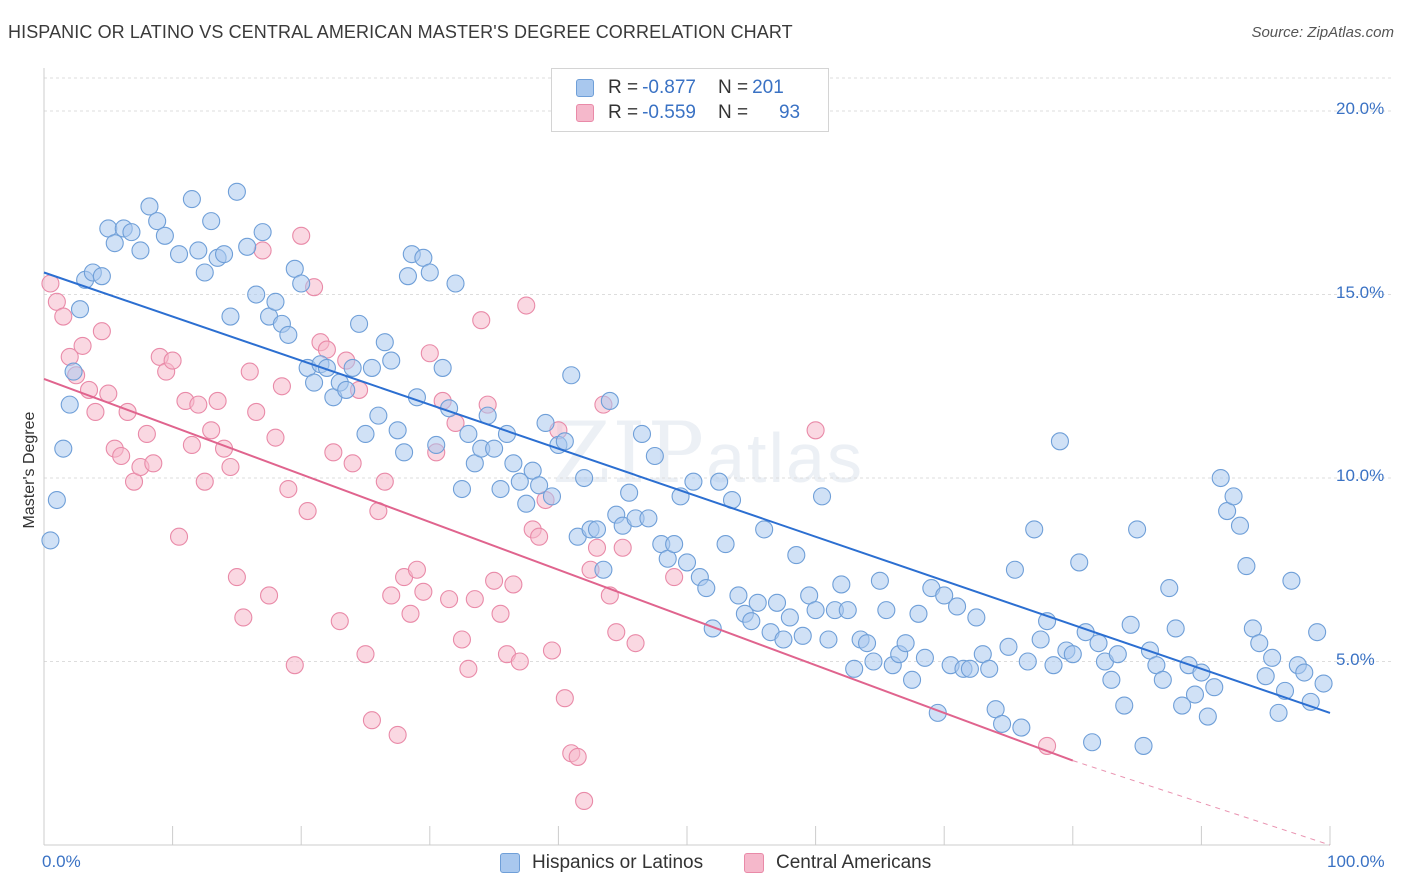  Describe the element at coordinates (733, 112) in the screenshot. I see `n-label: N =` at that location.